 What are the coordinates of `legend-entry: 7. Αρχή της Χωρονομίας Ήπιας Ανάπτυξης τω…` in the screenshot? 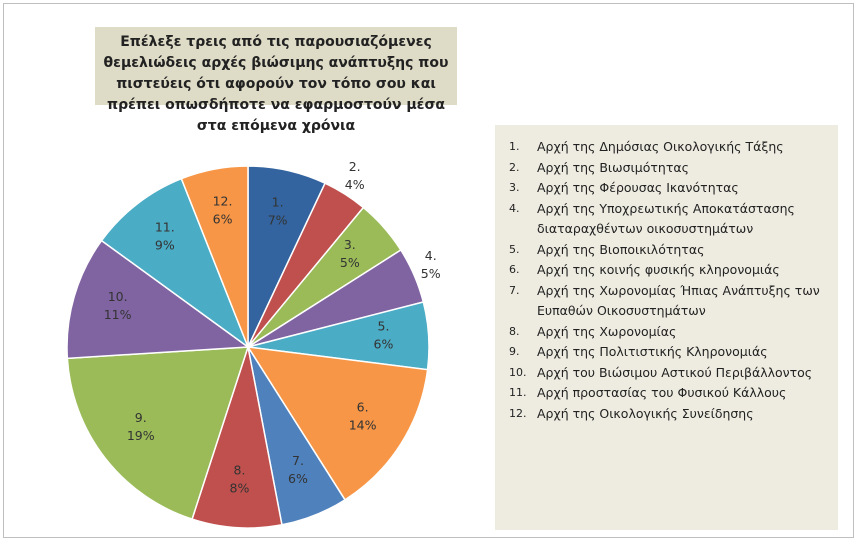 It's located at (668, 301).